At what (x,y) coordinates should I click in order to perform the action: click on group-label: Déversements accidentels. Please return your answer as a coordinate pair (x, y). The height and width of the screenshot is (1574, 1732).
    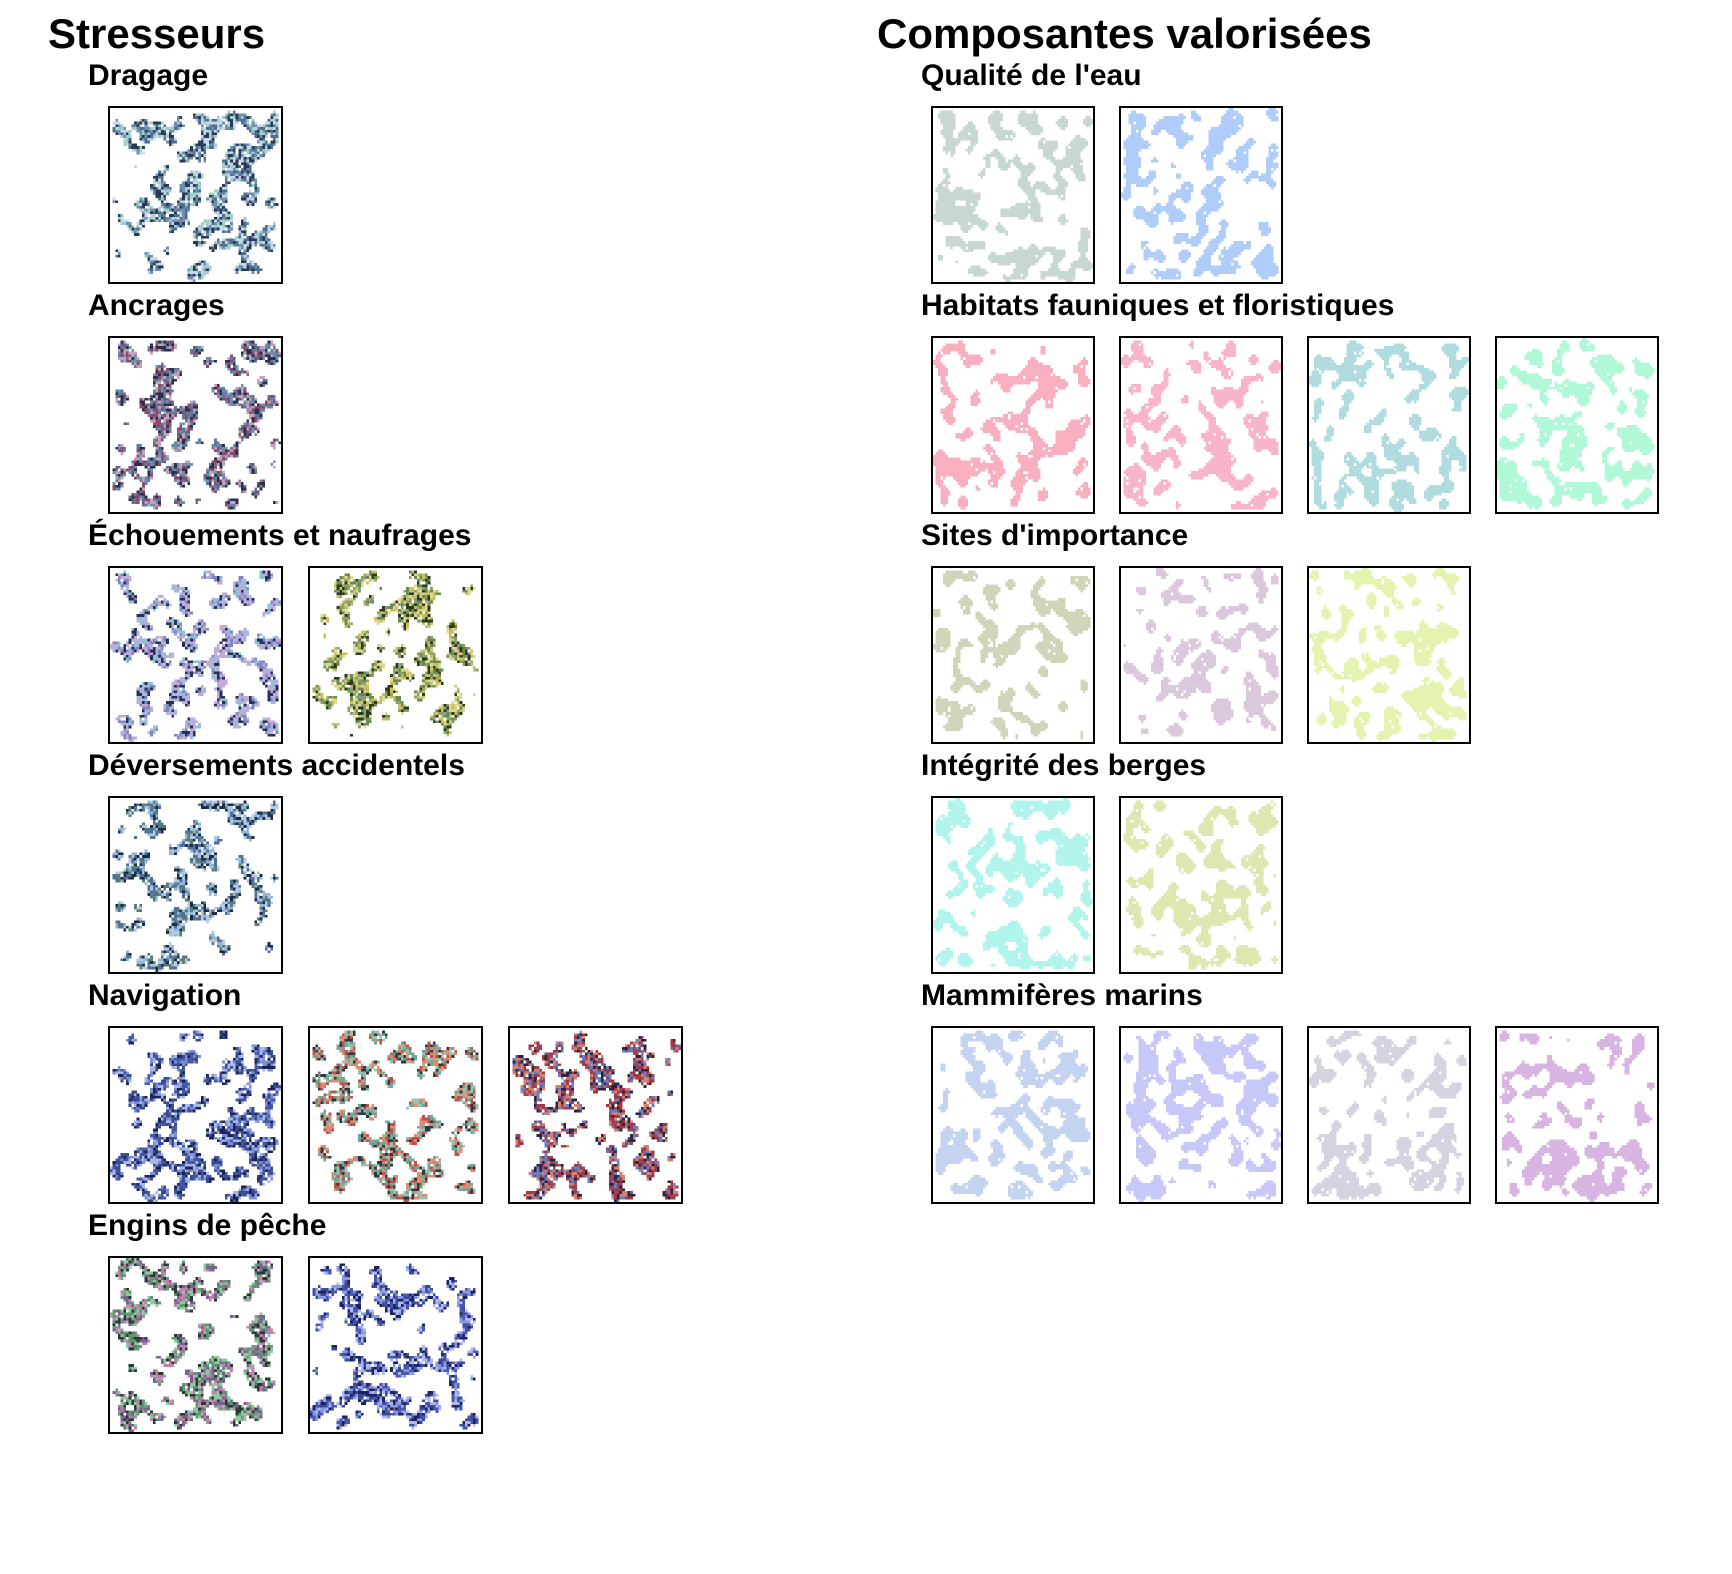
    Looking at the image, I should click on (276, 766).